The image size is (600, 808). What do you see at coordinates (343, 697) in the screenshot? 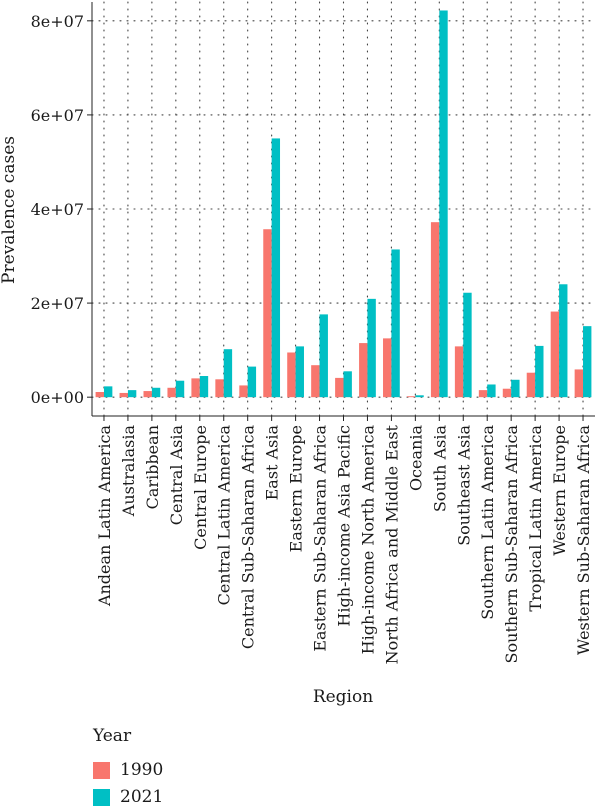
I see `x-axis-title: Region` at bounding box center [343, 697].